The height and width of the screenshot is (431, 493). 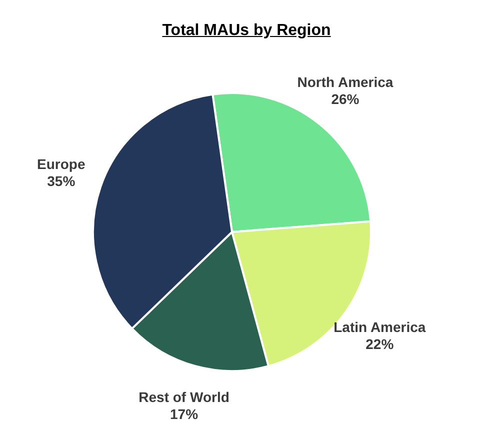 I want to click on slice-label: Europe, so click(x=61, y=164).